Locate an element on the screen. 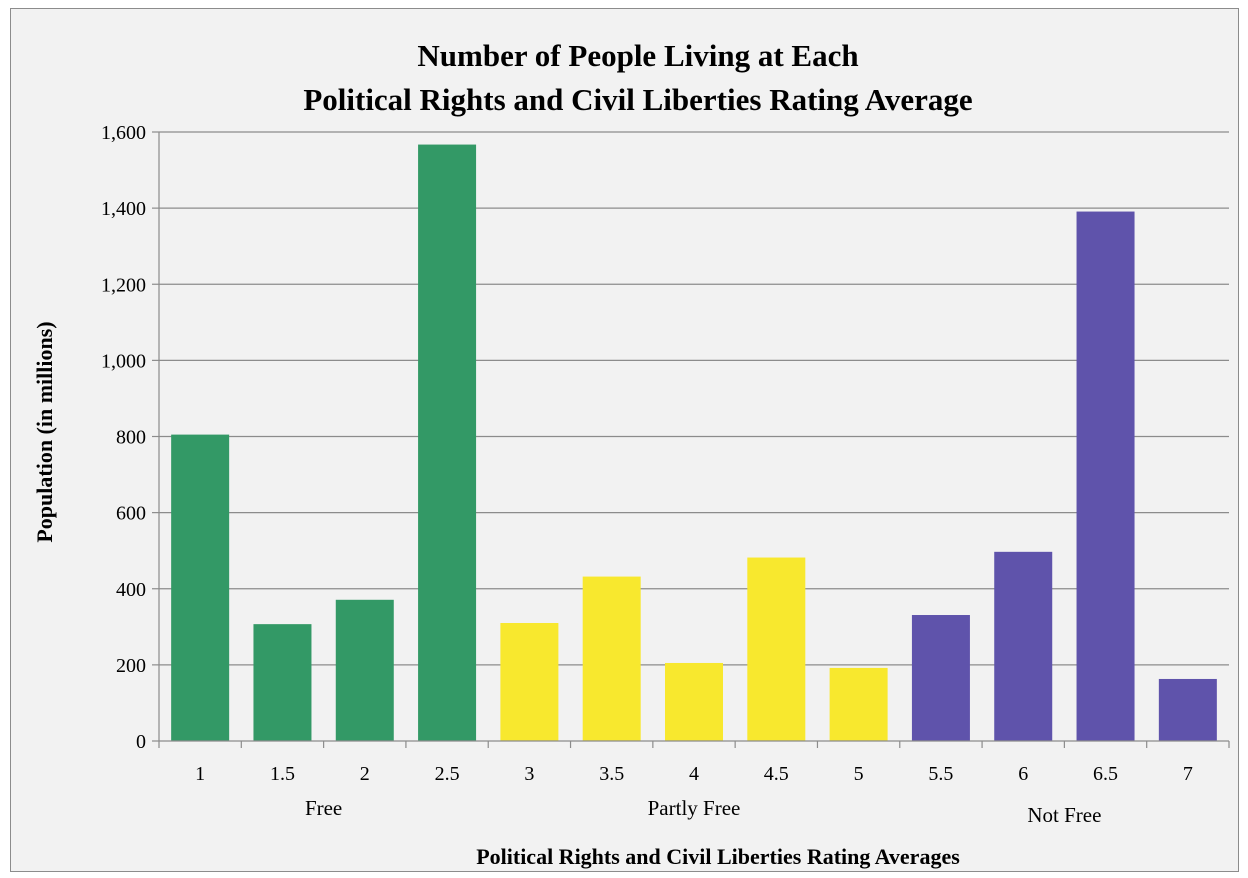 The width and height of the screenshot is (1248, 878). x-tick-label: 2 is located at coordinates (365, 774).